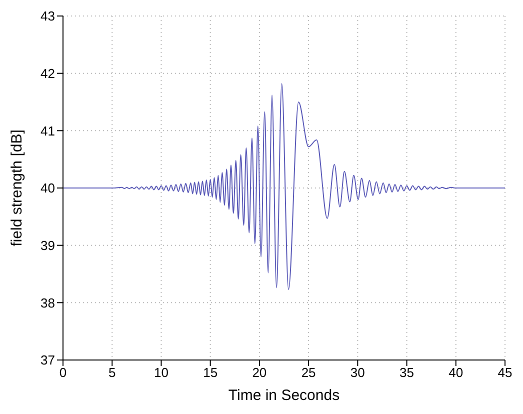 The height and width of the screenshot is (414, 523). I want to click on x-tick-label: 10, so click(161, 372).